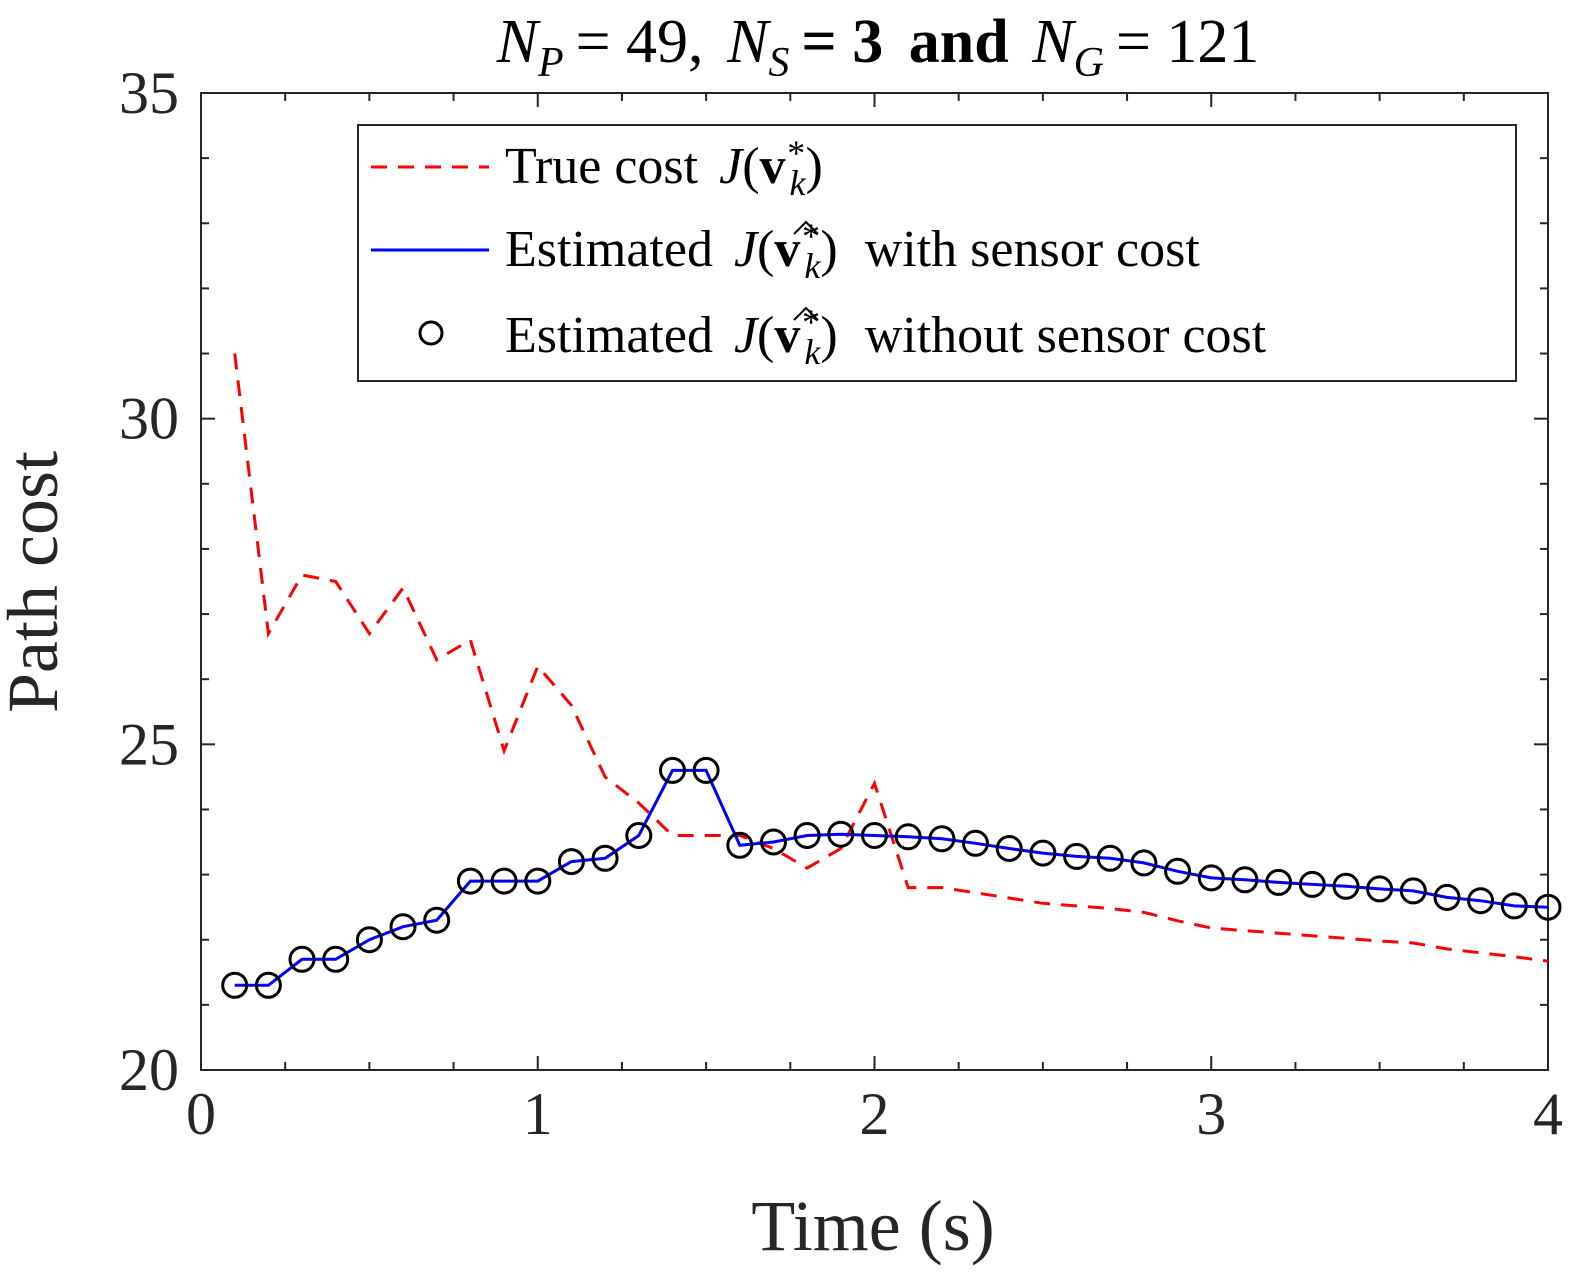 The height and width of the screenshot is (1281, 1574). I want to click on legend-true-cost-label: True cost J(v* k), so click(664, 168).